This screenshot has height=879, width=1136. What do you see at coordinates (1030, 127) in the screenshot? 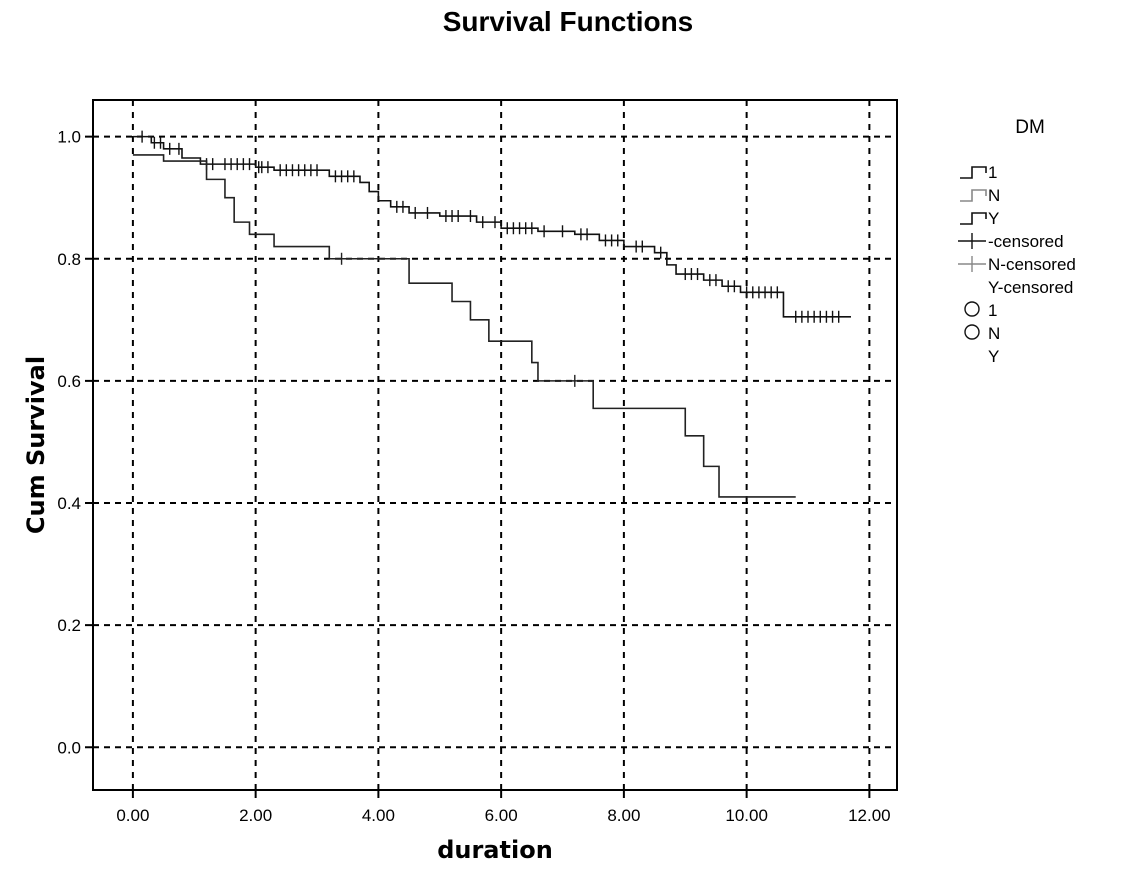
I see `legend-title: DM` at bounding box center [1030, 127].